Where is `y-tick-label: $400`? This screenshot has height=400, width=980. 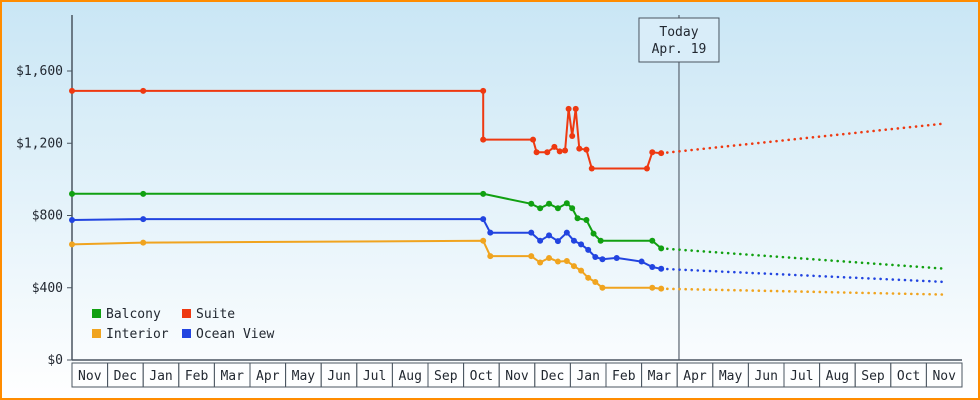 y-tick-label: $400 is located at coordinates (47, 288).